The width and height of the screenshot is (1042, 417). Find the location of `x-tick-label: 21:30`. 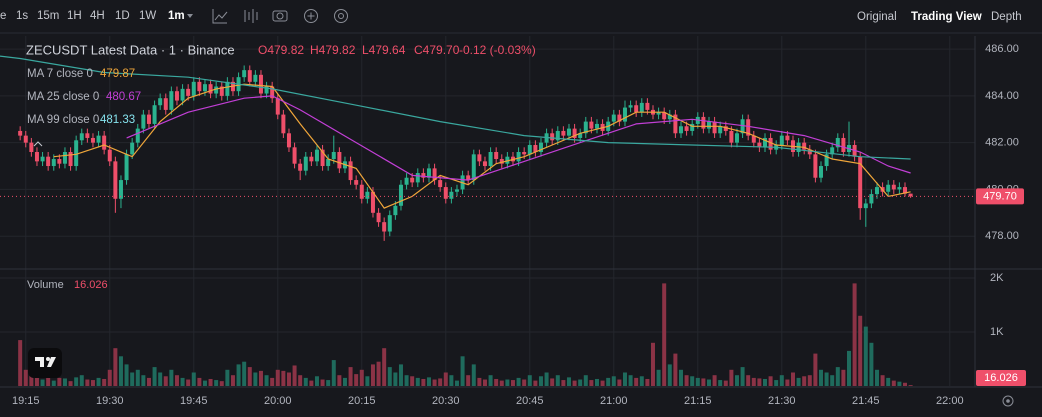

x-tick-label: 21:30 is located at coordinates (782, 401).